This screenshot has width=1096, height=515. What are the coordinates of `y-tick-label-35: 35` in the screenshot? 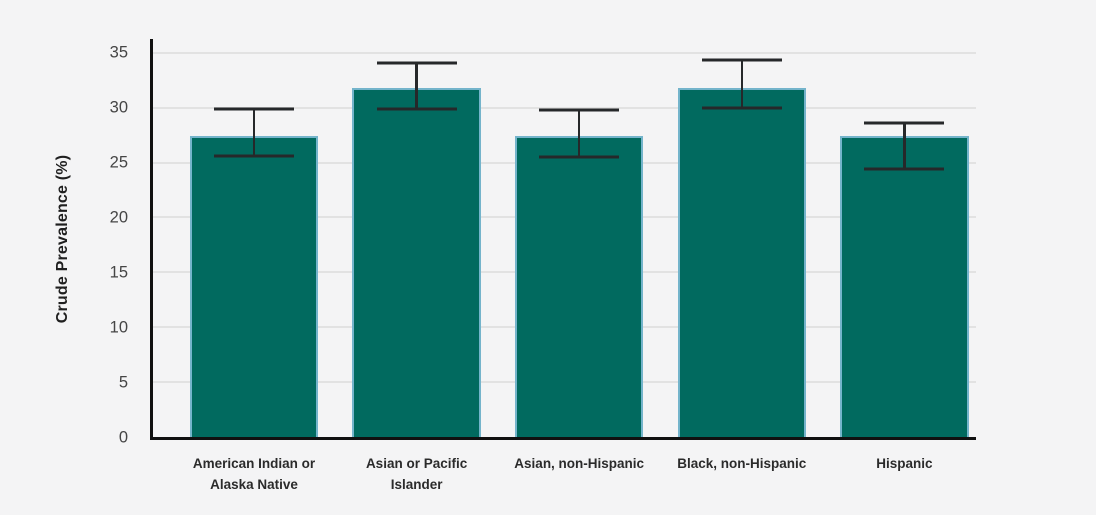 It's located at (118, 52).